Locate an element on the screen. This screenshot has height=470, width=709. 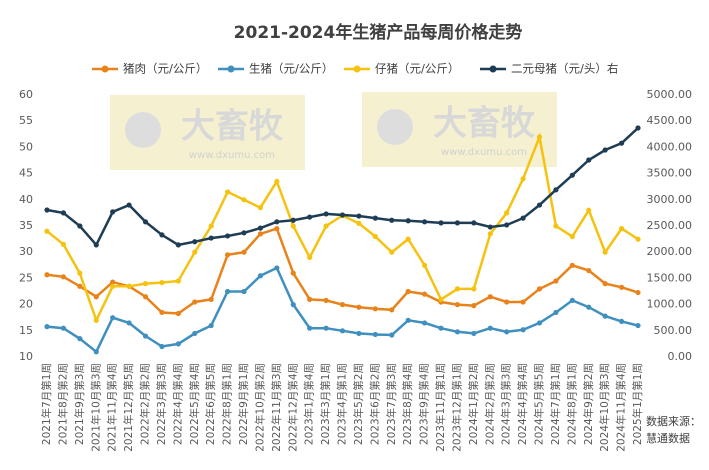
y2-tick-label: 3000.00 is located at coordinates (670, 199).